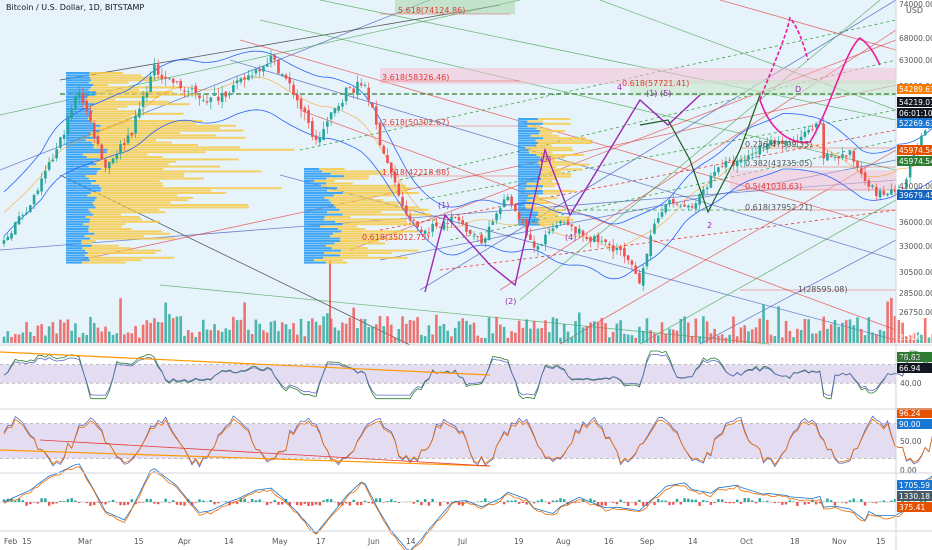  What do you see at coordinates (915, 293) in the screenshot?
I see `price-tick: 28500.00` at bounding box center [915, 293].